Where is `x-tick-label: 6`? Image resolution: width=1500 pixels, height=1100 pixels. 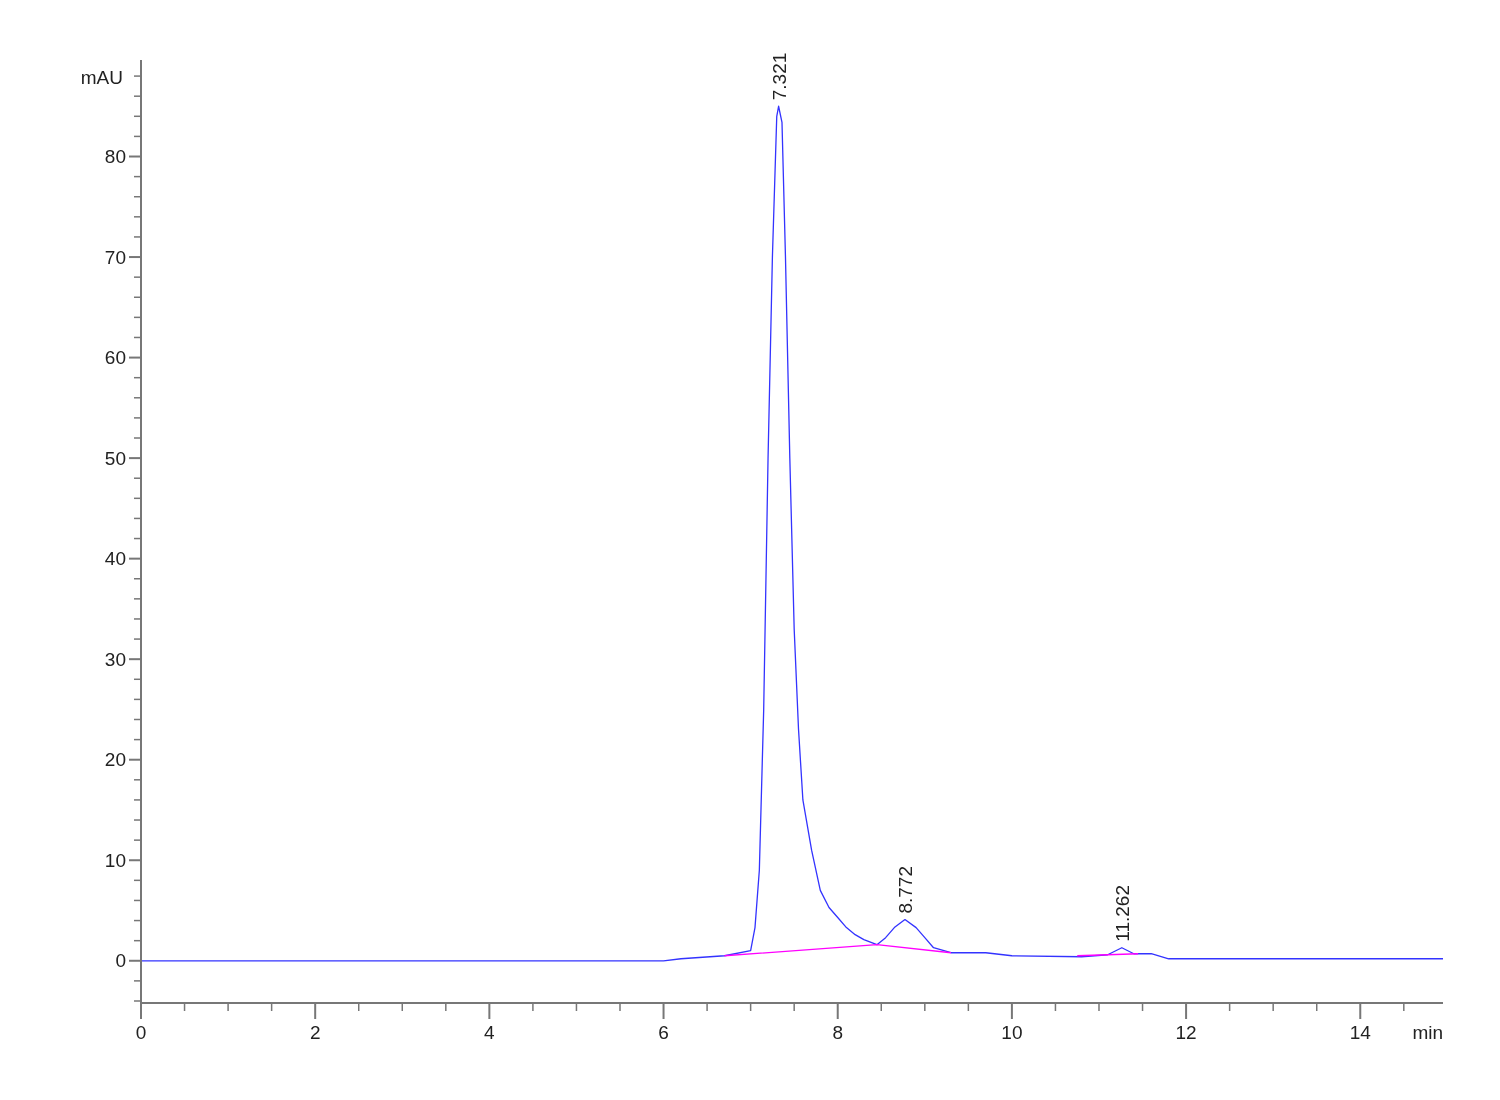
x-tick-label: 6 is located at coordinates (663, 1032).